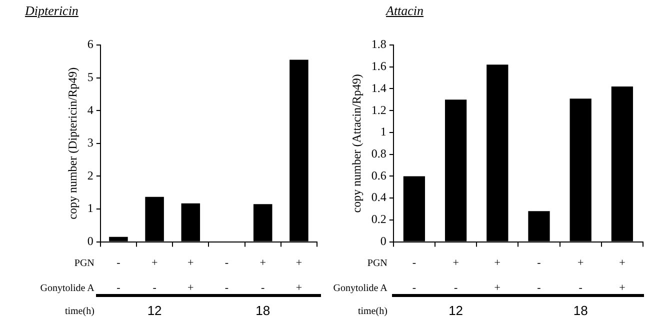 The width and height of the screenshot is (651, 333). Describe the element at coordinates (378, 109) in the screenshot. I see `y-tick-label: 1.2` at that location.